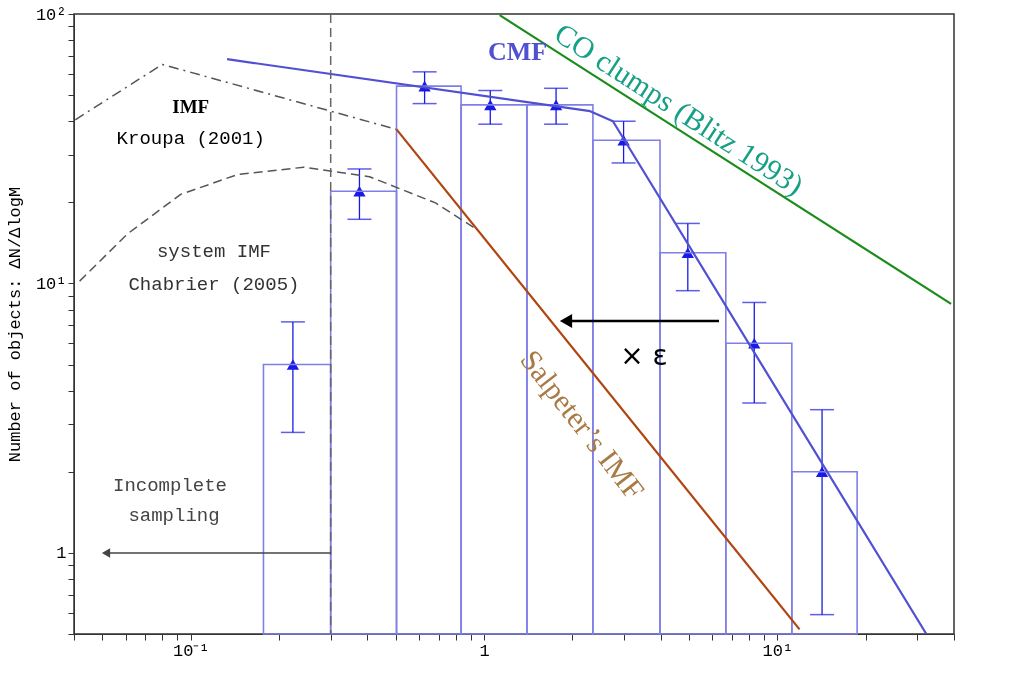  What do you see at coordinates (517, 52) in the screenshot?
I see `series-label: CMF` at bounding box center [517, 52].